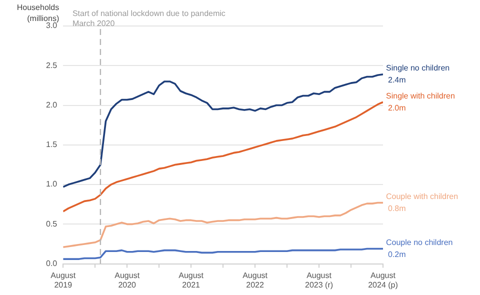  What do you see at coordinates (383, 280) in the screenshot?
I see `x-tick-label: August 2024 (p)` at bounding box center [383, 280].